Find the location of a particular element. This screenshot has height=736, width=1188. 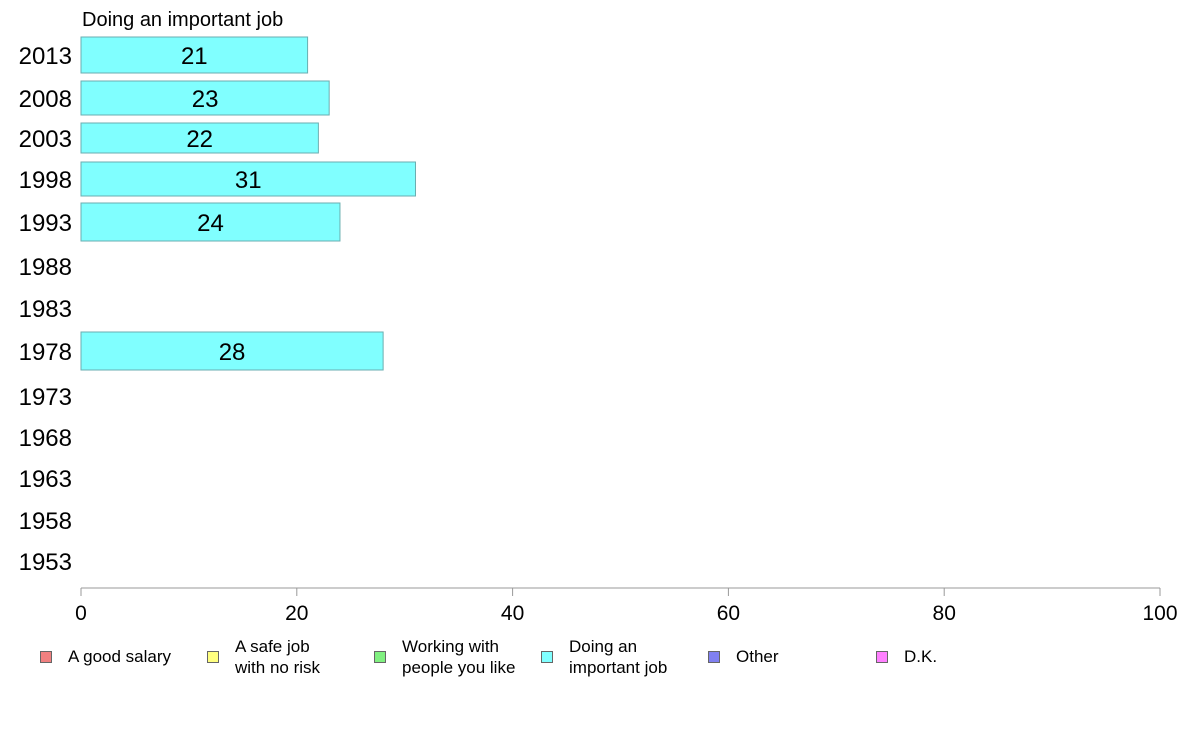

y-tick-label: 1983 is located at coordinates (45, 309).